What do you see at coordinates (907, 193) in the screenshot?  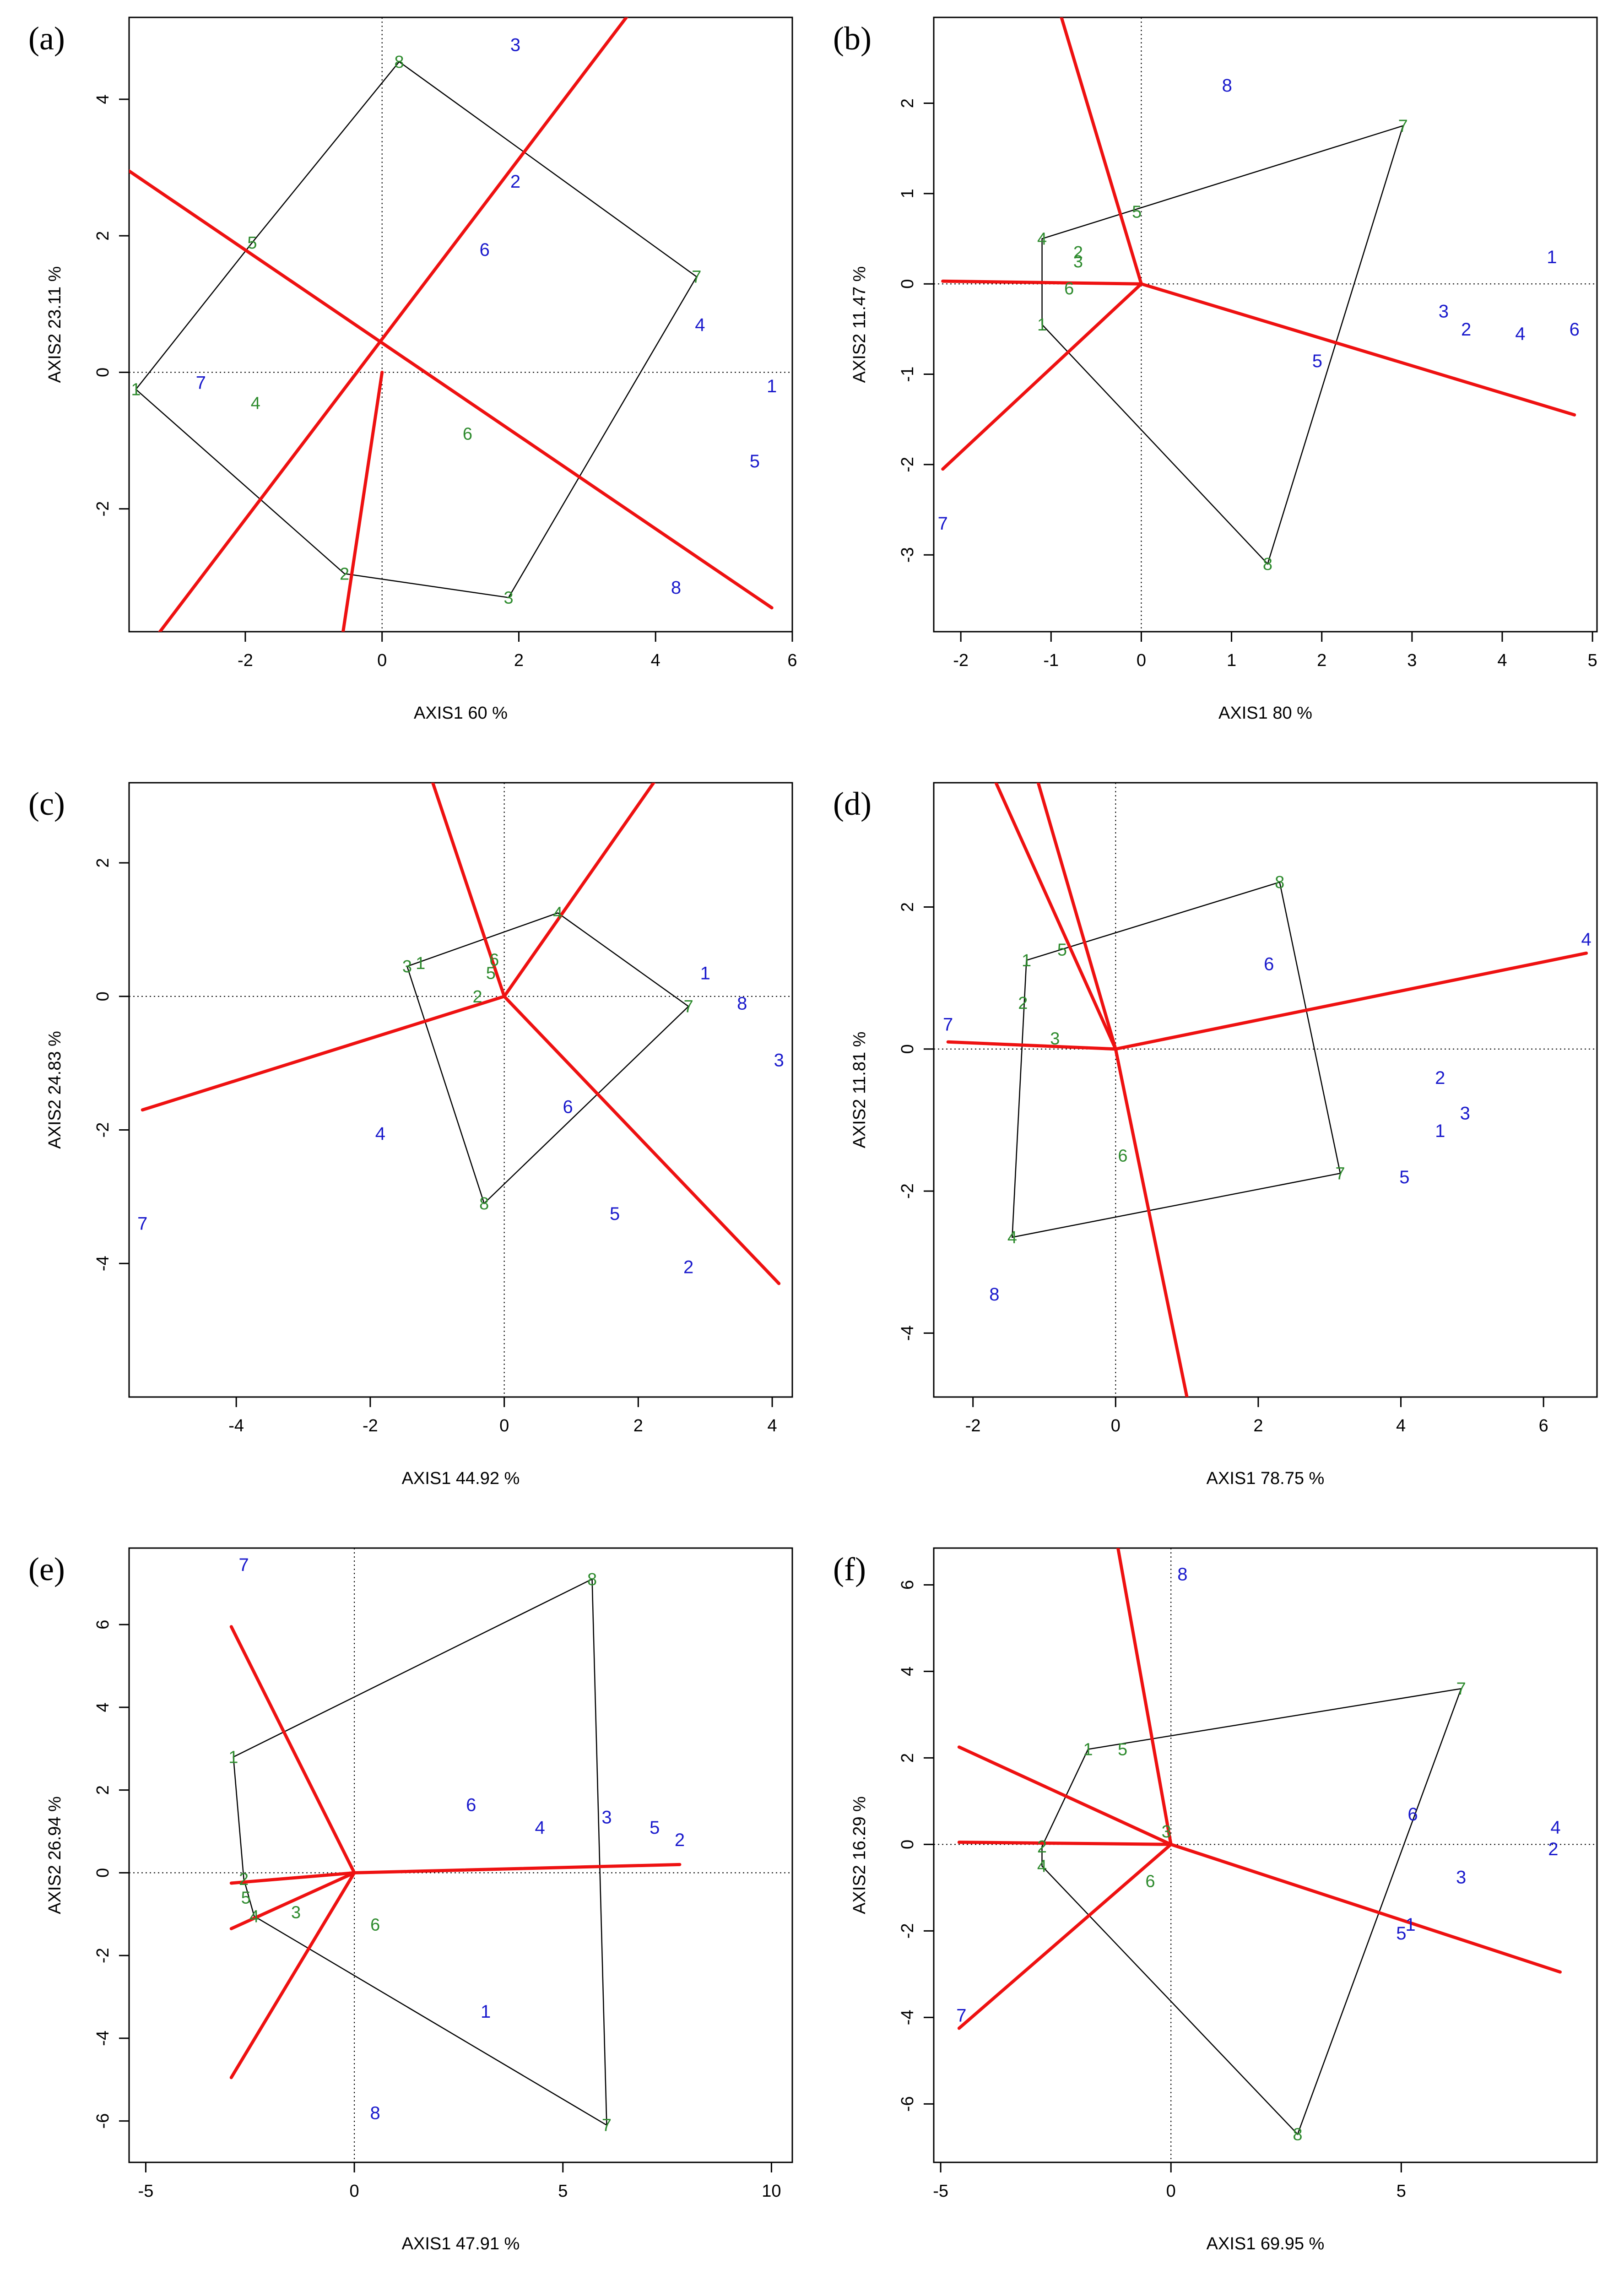 I see `y-tick-label: 1` at bounding box center [907, 193].